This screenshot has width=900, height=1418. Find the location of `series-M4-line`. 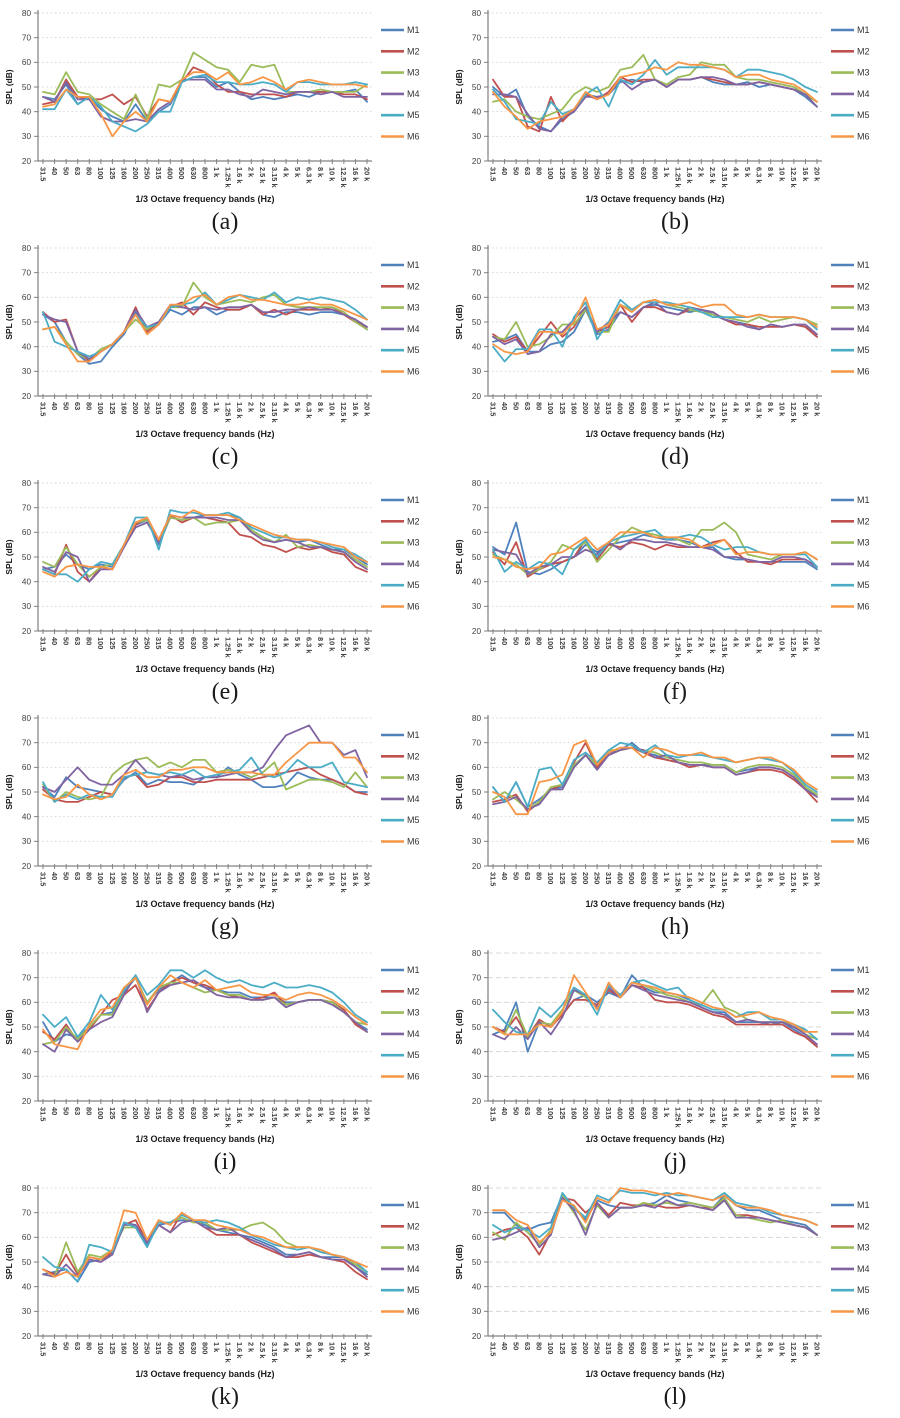

series-M4-line is located at coordinates (205, 1248).